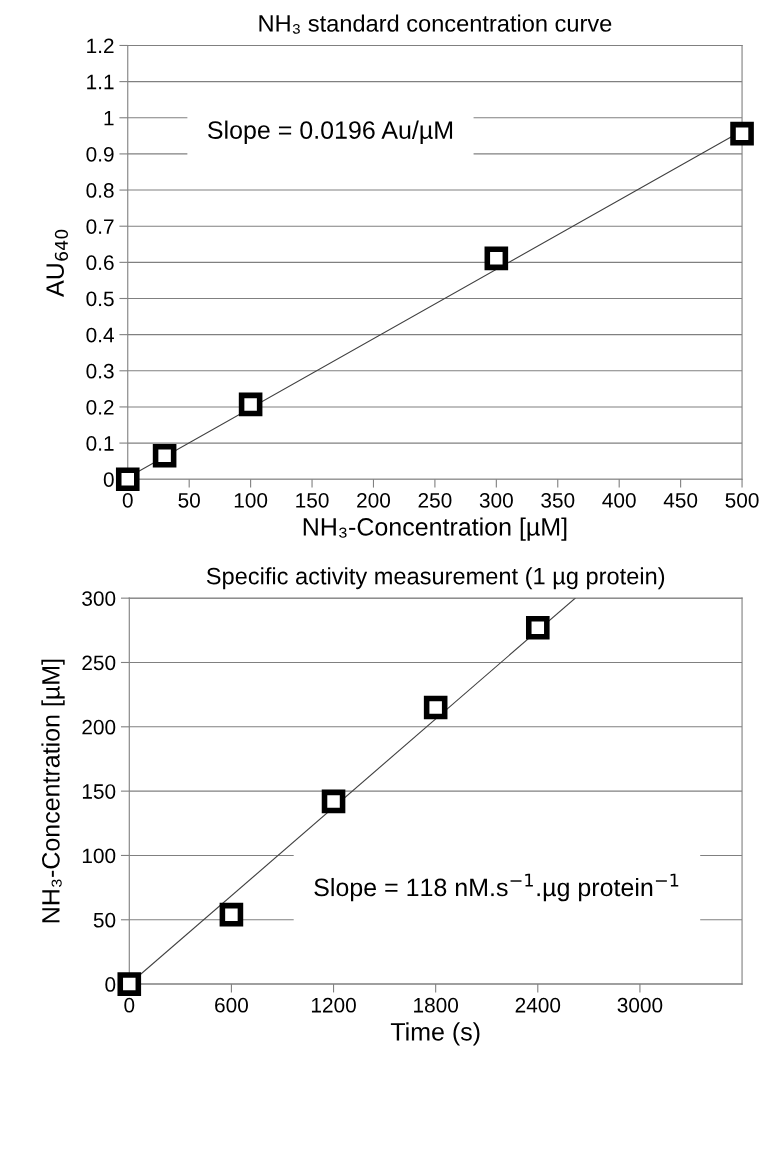 The image size is (765, 1166). I want to click on y-tick-label: 0.2, so click(100, 407).